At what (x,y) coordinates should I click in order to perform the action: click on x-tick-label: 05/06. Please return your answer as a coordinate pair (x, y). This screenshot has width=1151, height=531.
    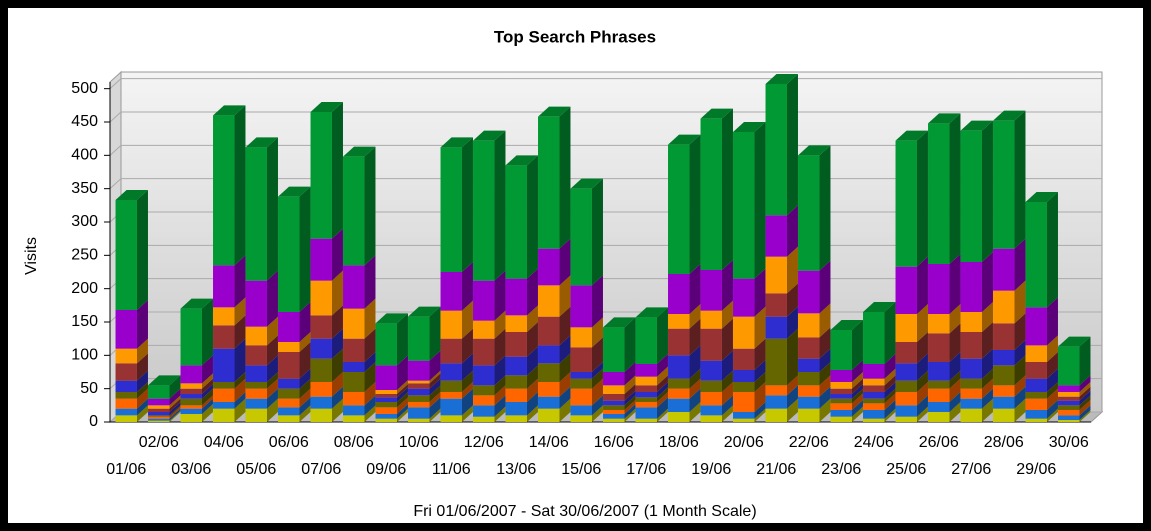
    Looking at the image, I should click on (256, 469).